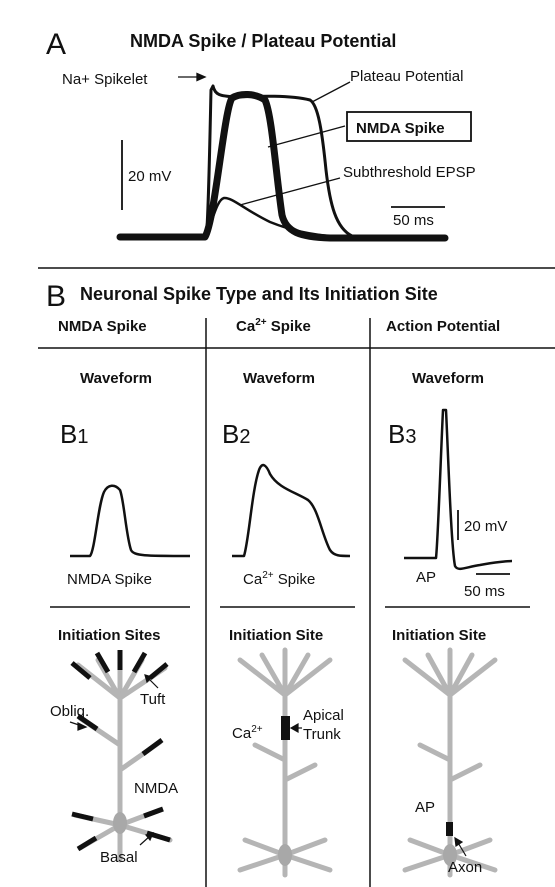  I want to click on tuft-label: Tuft, so click(153, 699).